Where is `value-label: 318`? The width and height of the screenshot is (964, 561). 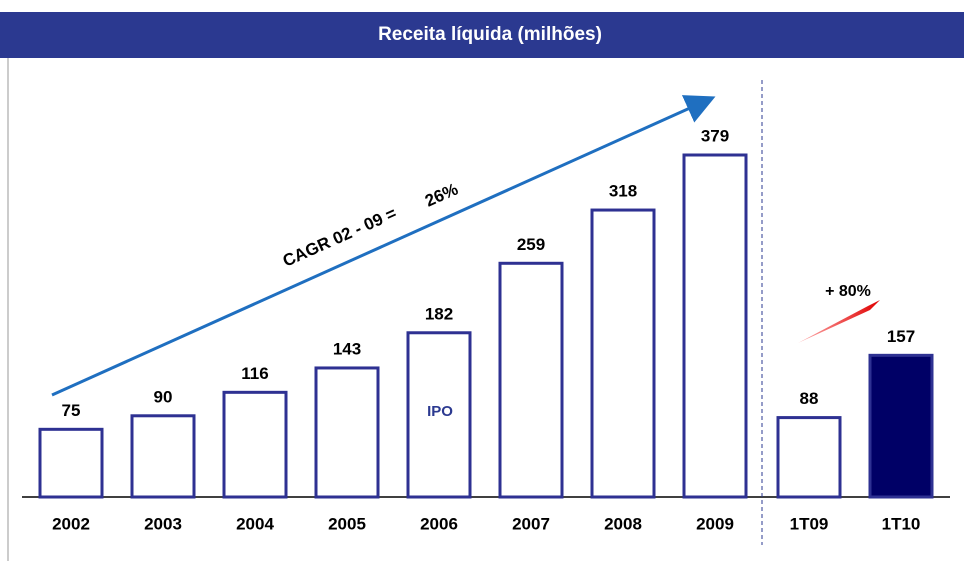
value-label: 318 is located at coordinates (623, 191).